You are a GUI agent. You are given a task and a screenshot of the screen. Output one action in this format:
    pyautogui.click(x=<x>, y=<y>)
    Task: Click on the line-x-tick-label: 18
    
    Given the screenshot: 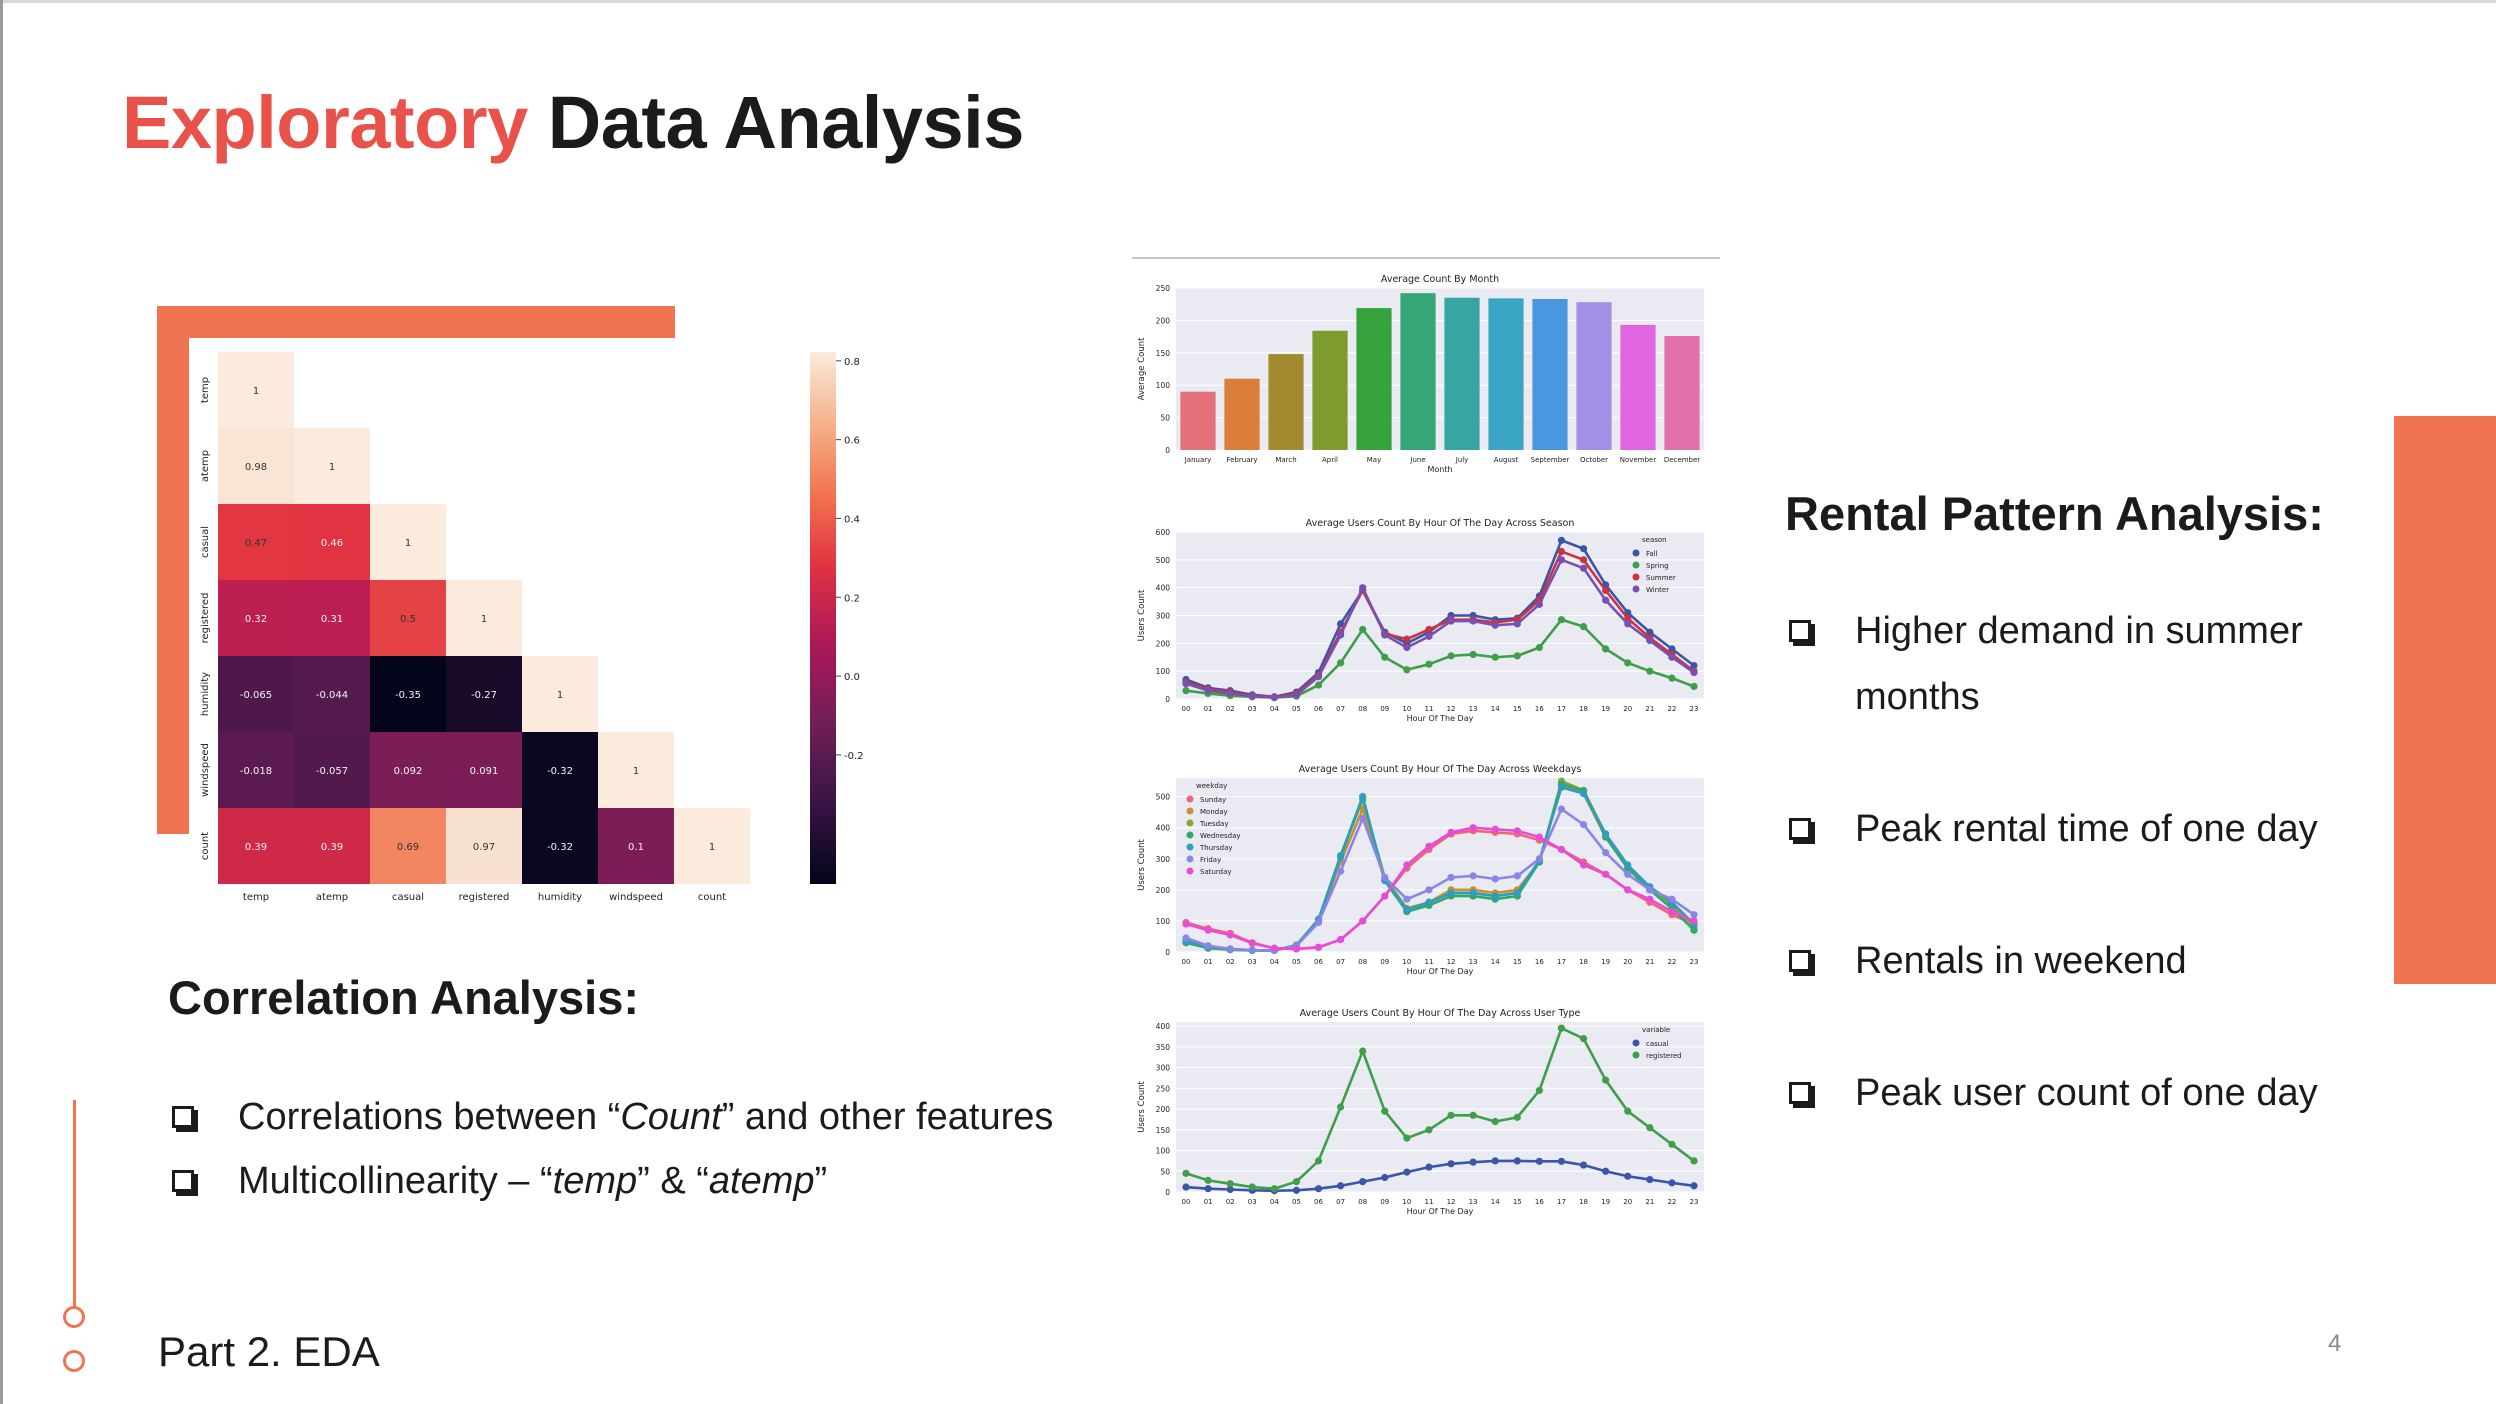 What is the action you would take?
    pyautogui.click(x=1583, y=1202)
    